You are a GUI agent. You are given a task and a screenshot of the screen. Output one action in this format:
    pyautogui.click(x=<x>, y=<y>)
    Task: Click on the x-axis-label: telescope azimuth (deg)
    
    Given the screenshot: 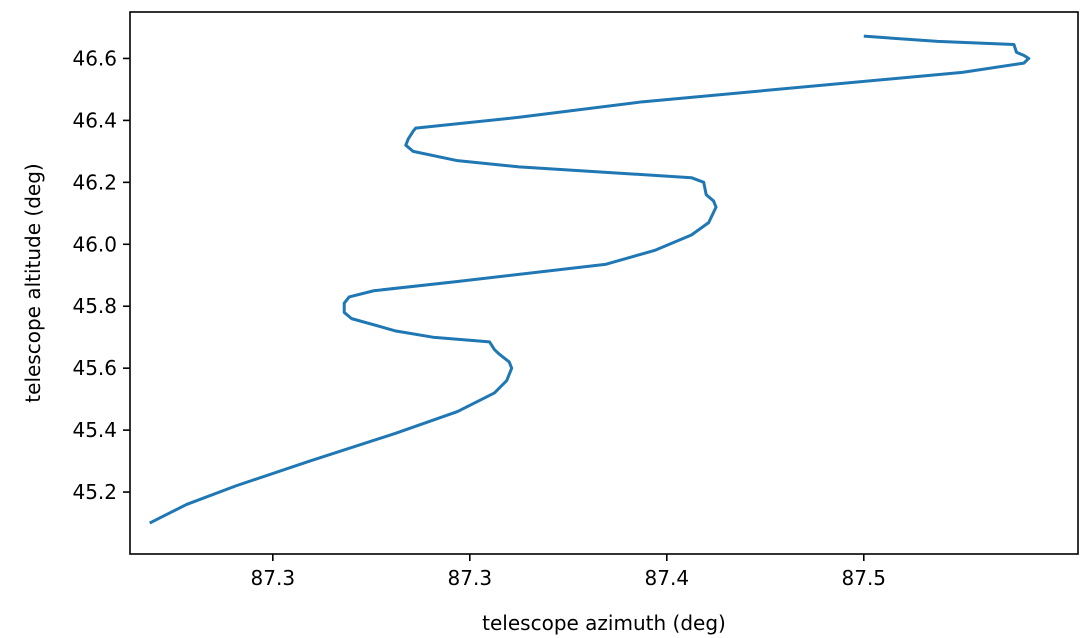 What is the action you would take?
    pyautogui.click(x=604, y=623)
    